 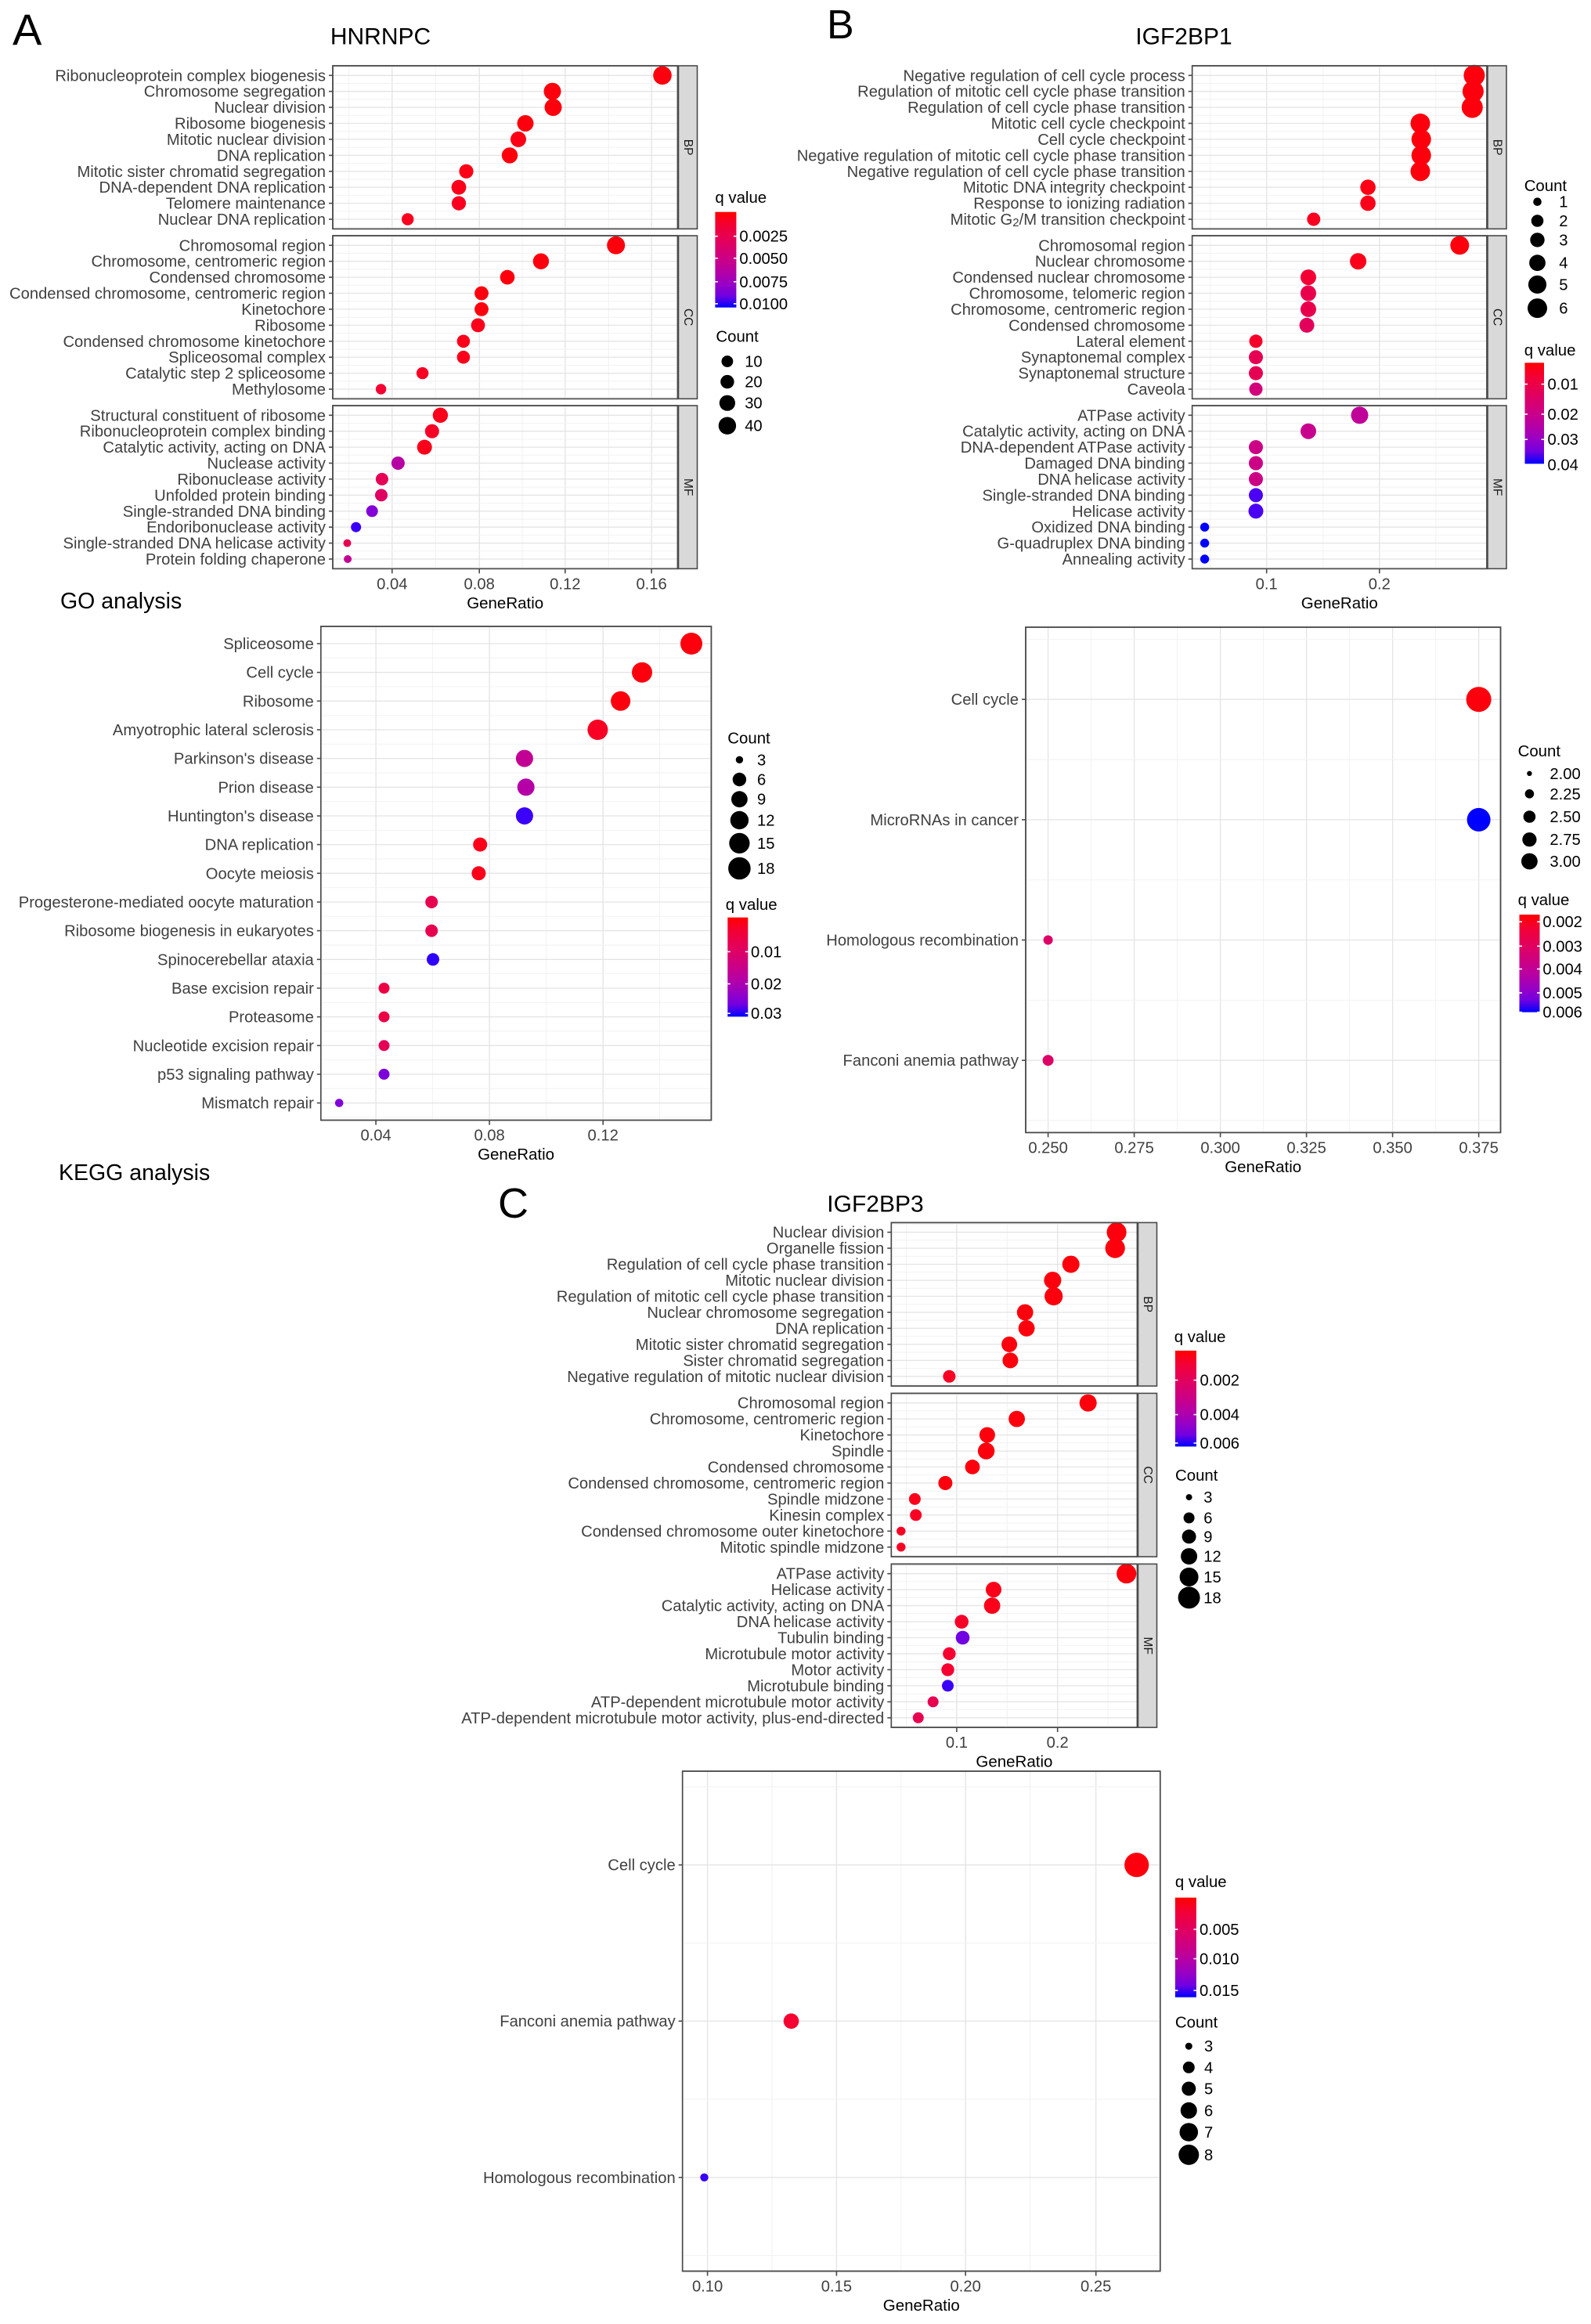 What do you see at coordinates (1104, 464) in the screenshot?
I see `svg-text: Damaged DNA binding` at bounding box center [1104, 464].